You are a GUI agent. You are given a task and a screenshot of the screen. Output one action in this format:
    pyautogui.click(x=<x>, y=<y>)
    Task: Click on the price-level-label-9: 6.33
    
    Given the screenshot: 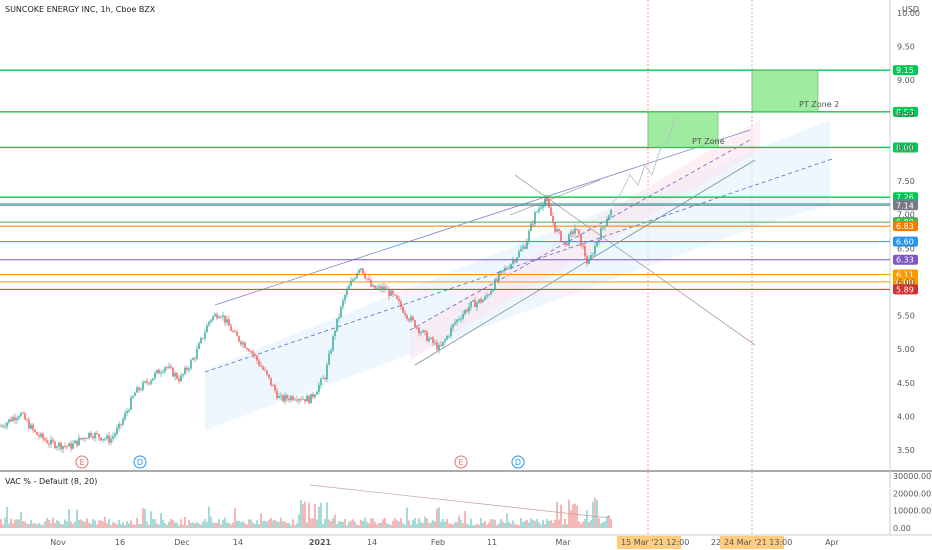 What is the action you would take?
    pyautogui.click(x=905, y=260)
    